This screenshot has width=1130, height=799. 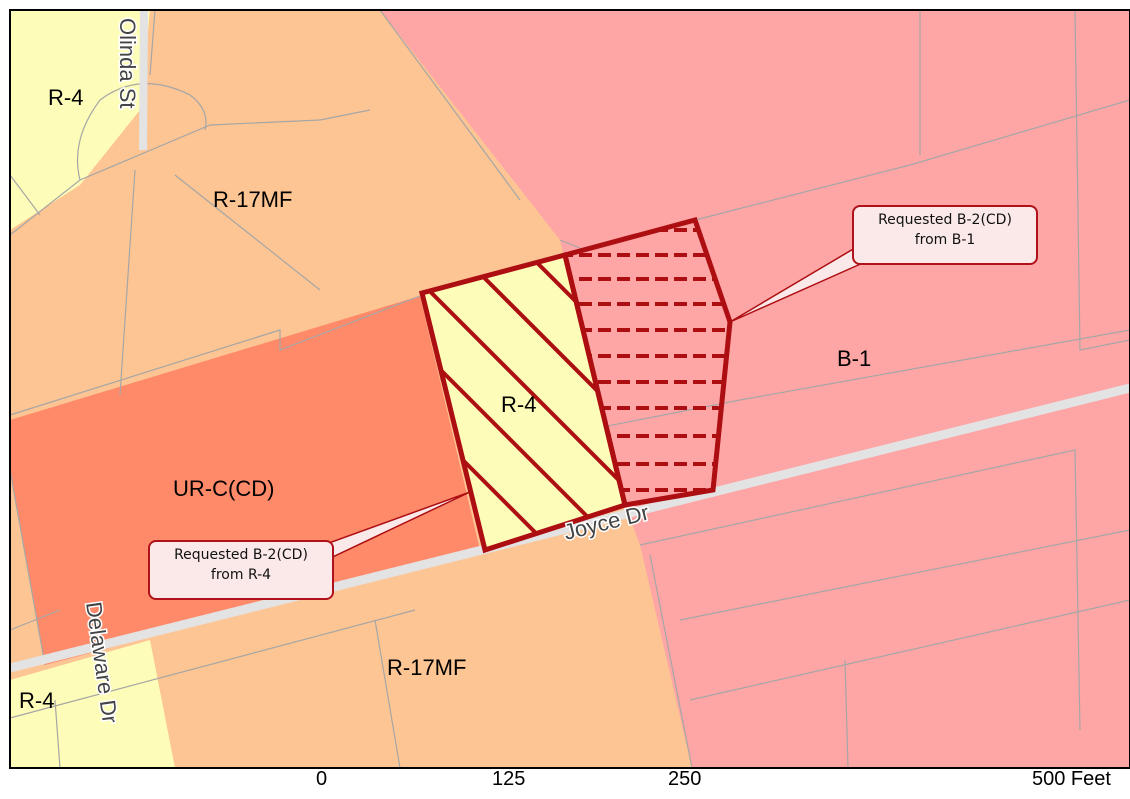 I want to click on scale-label-125: 125, so click(x=509, y=779).